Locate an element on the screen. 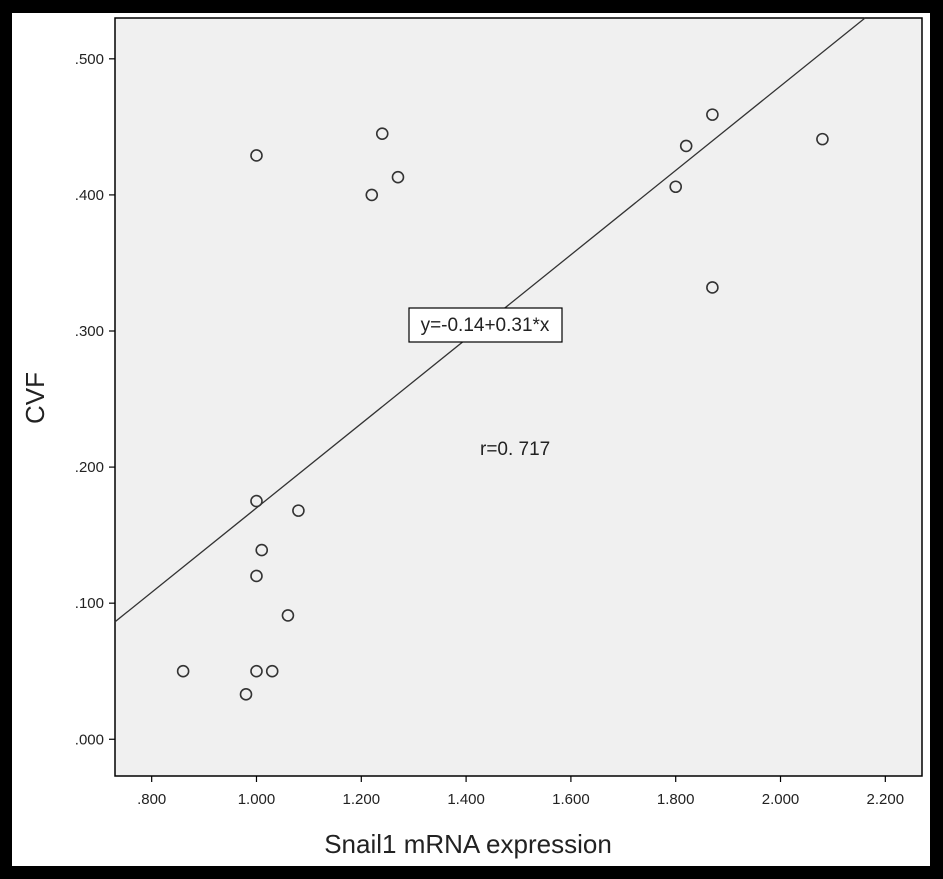  y-tick-label: .000 is located at coordinates (89, 739).